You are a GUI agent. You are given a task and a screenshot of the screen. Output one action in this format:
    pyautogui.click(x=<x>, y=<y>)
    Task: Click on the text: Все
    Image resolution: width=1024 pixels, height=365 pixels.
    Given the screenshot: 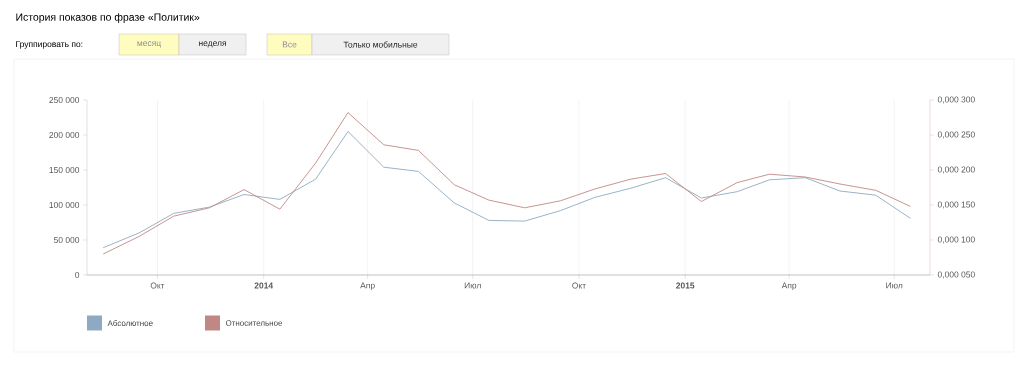 What is the action you would take?
    pyautogui.click(x=289, y=44)
    